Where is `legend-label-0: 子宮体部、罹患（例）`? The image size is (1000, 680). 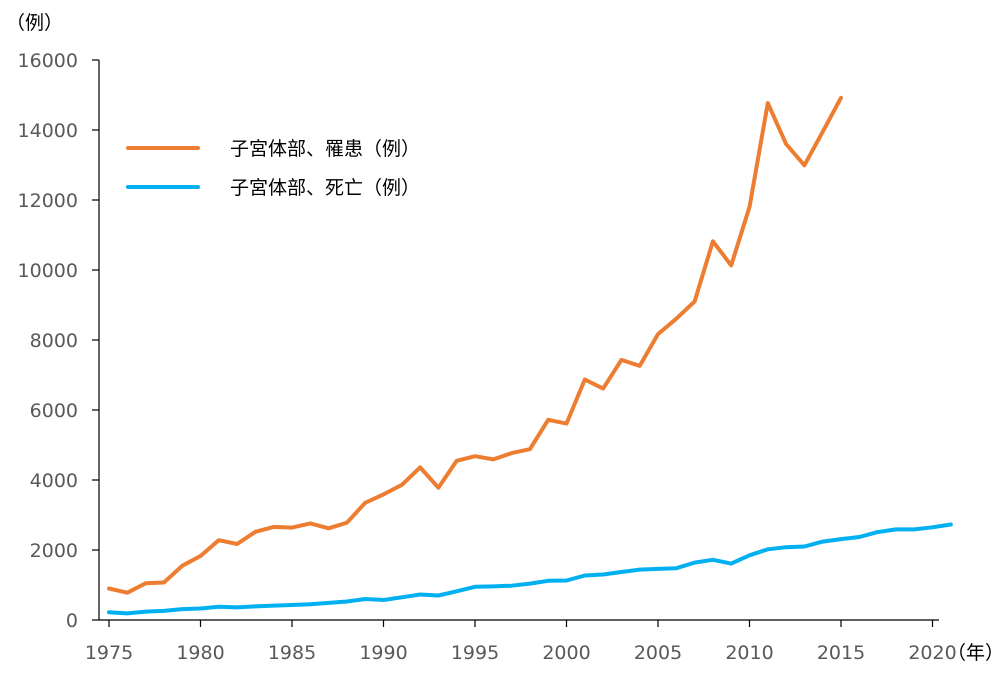 legend-label-0: 子宮体部、罹患（例） is located at coordinates (325, 149).